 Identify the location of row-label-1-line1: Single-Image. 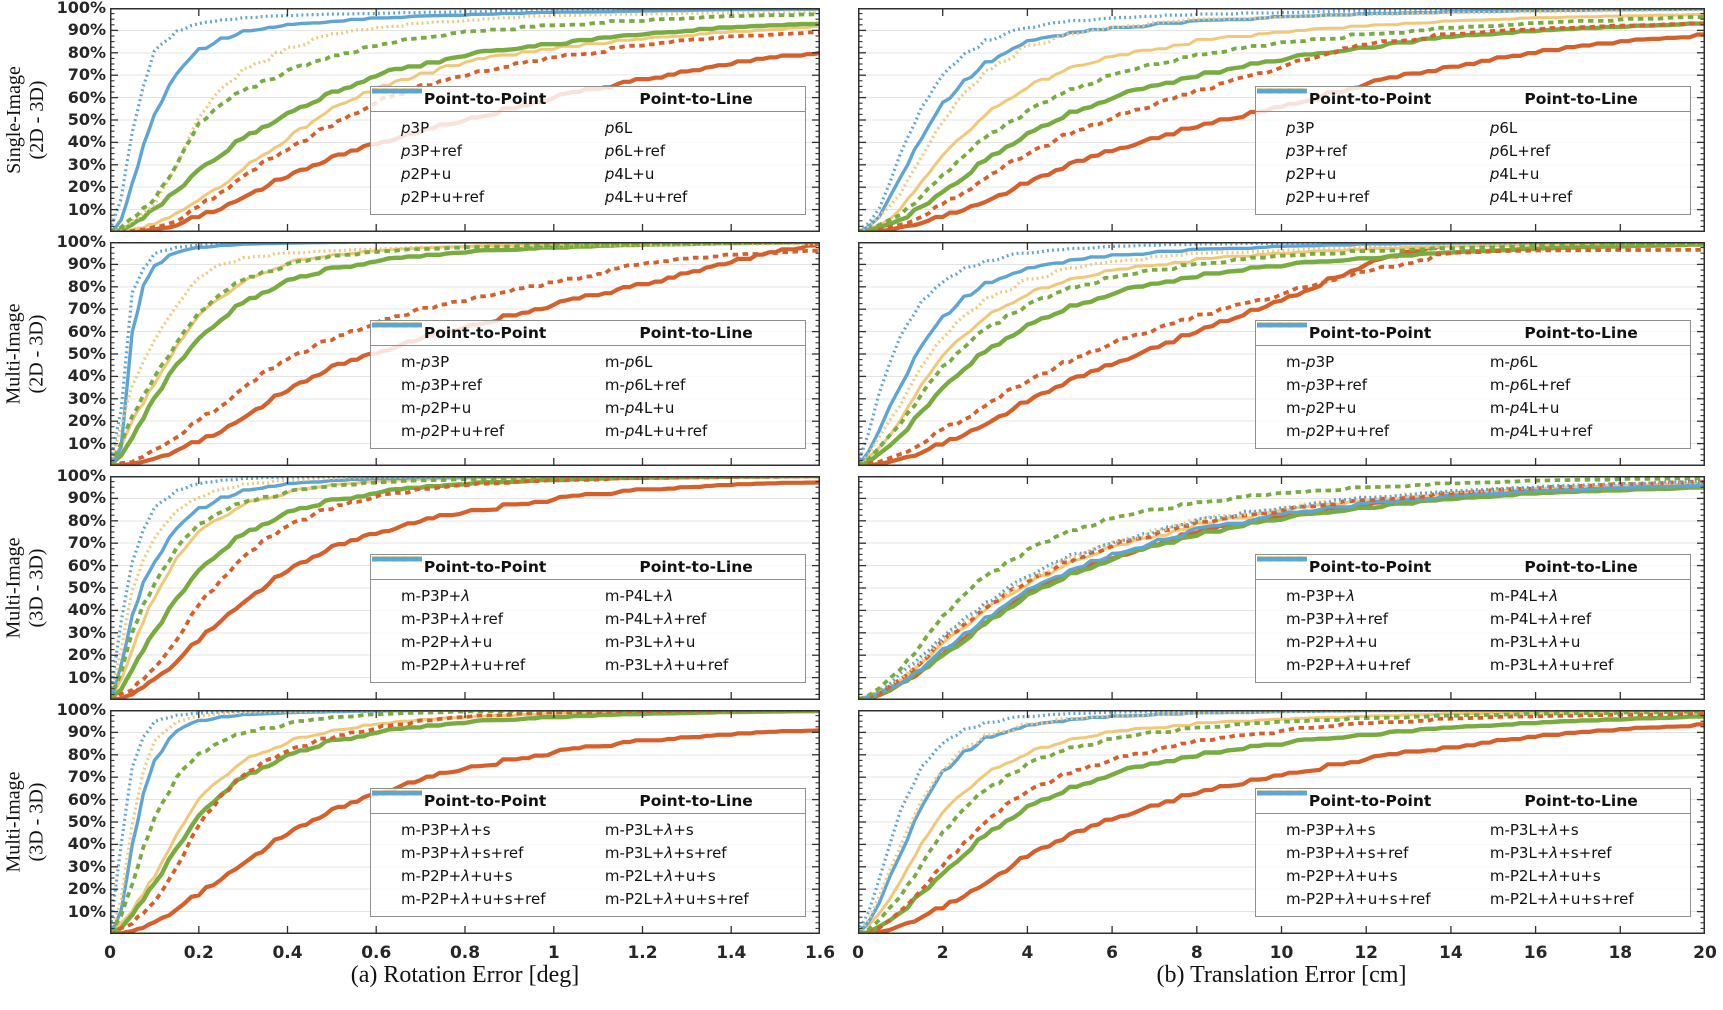
(14, 120).